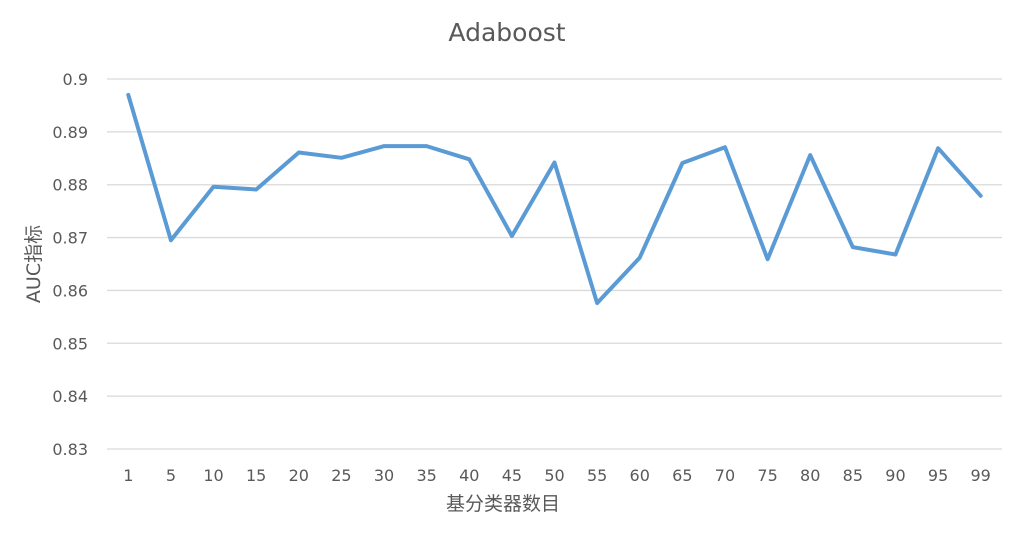 The width and height of the screenshot is (1024, 537). Describe the element at coordinates (895, 475) in the screenshot. I see `x-tick-label: 90` at that location.